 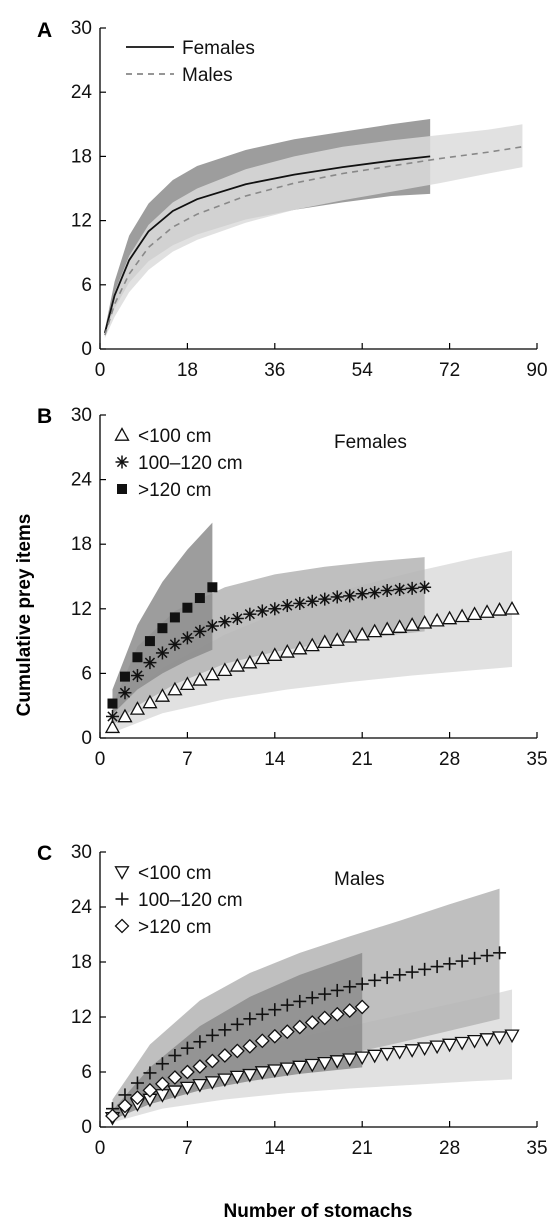 What do you see at coordinates (425, 1049) in the screenshot?
I see `panel-c-series-100-cm-point-25-shape` at bounding box center [425, 1049].